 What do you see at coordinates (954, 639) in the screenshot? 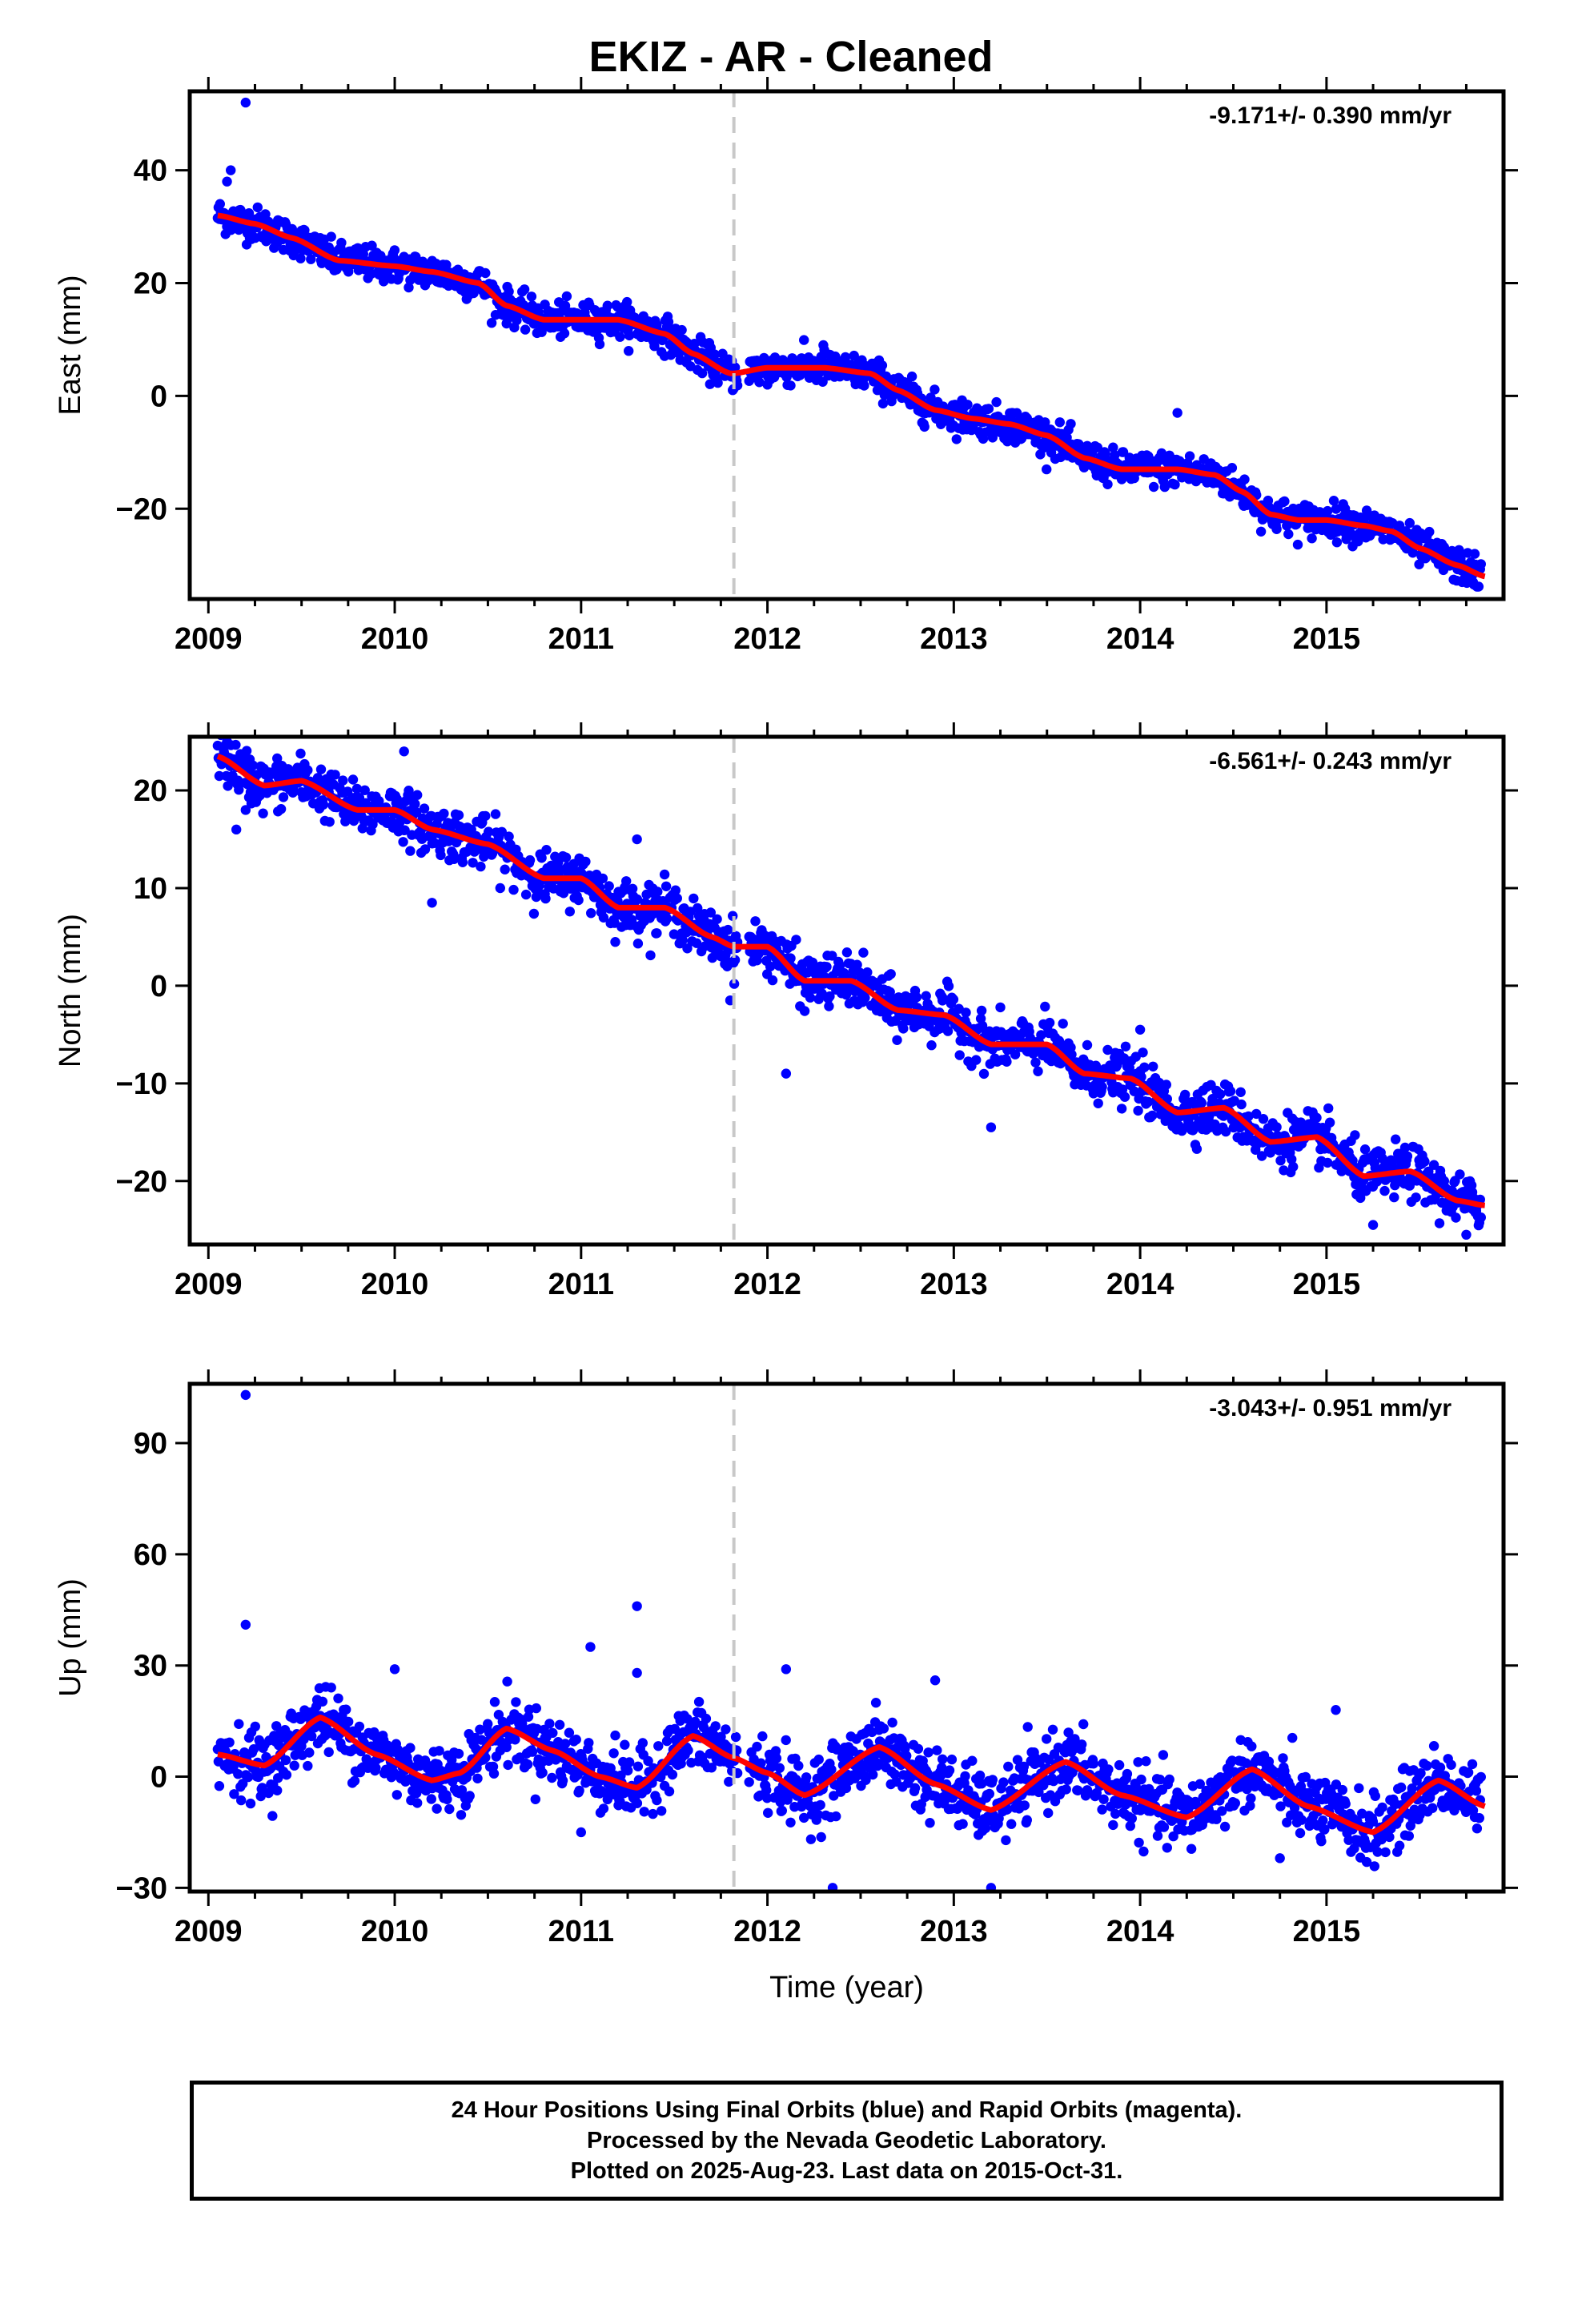
I see `x-tick-label: 2013` at bounding box center [954, 639].